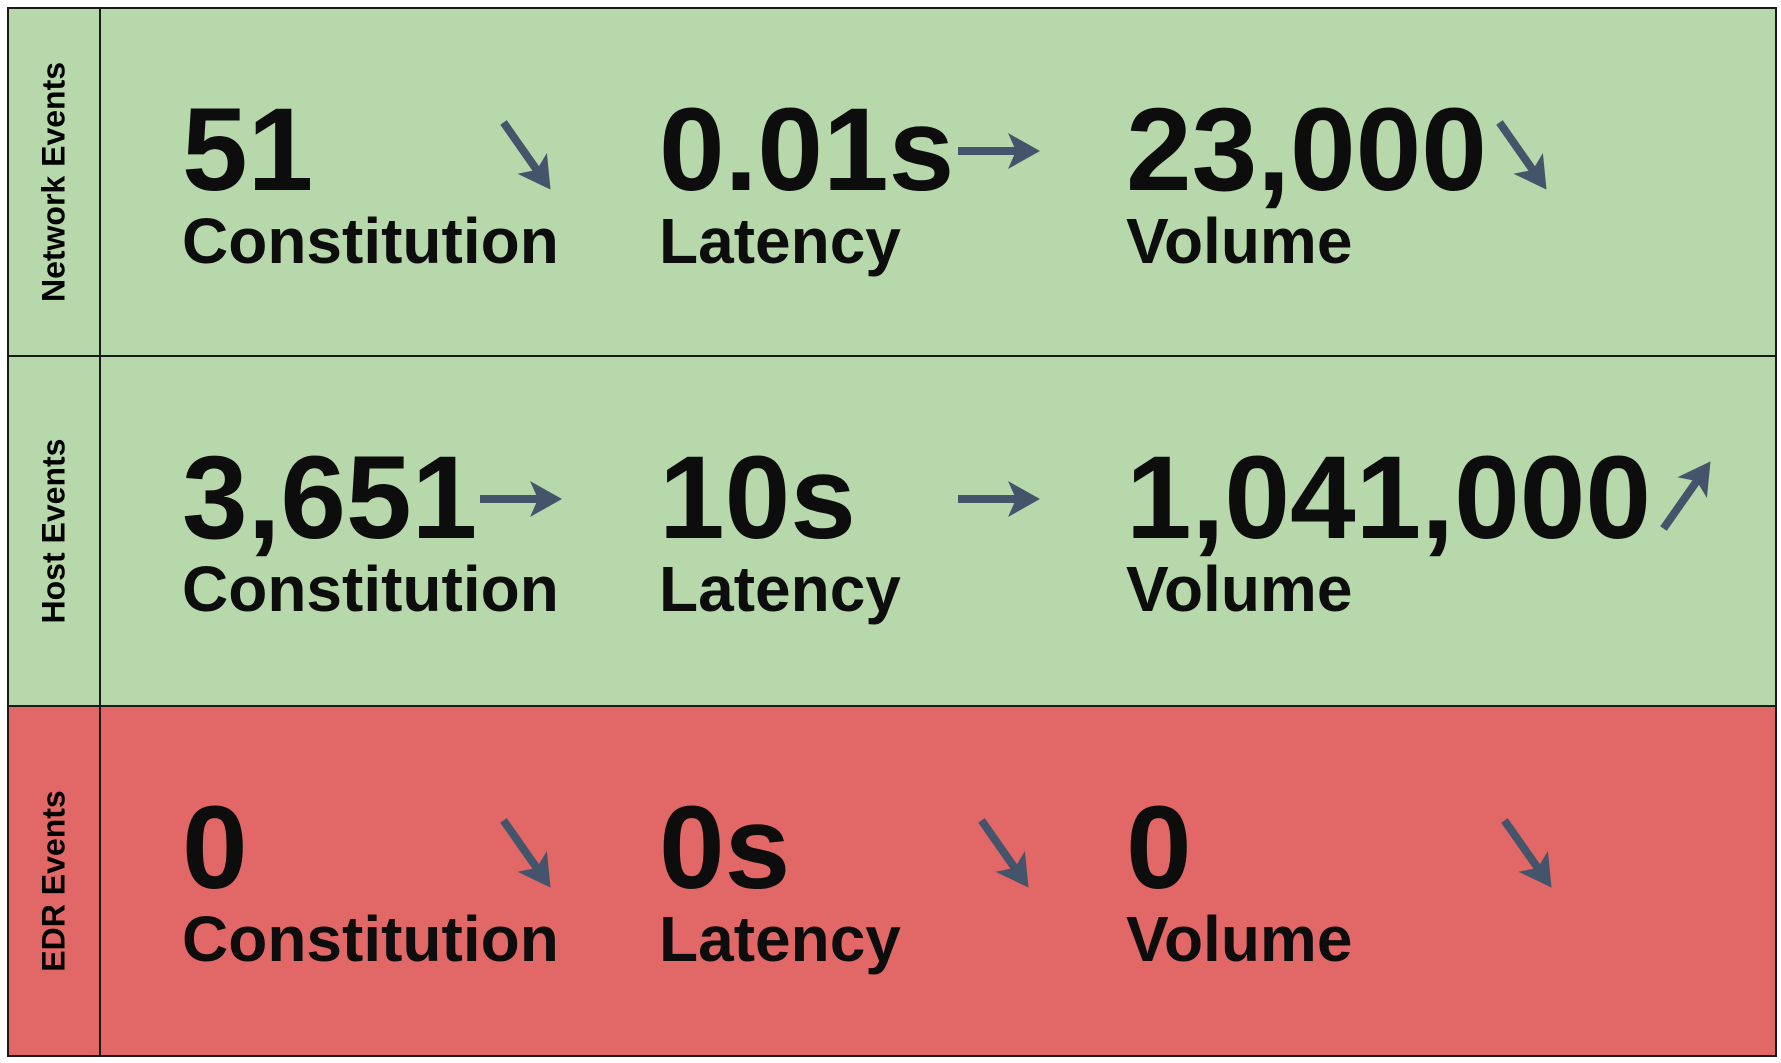 This screenshot has height=1063, width=1781. What do you see at coordinates (725, 848) in the screenshot?
I see `metric-value: 0s` at bounding box center [725, 848].